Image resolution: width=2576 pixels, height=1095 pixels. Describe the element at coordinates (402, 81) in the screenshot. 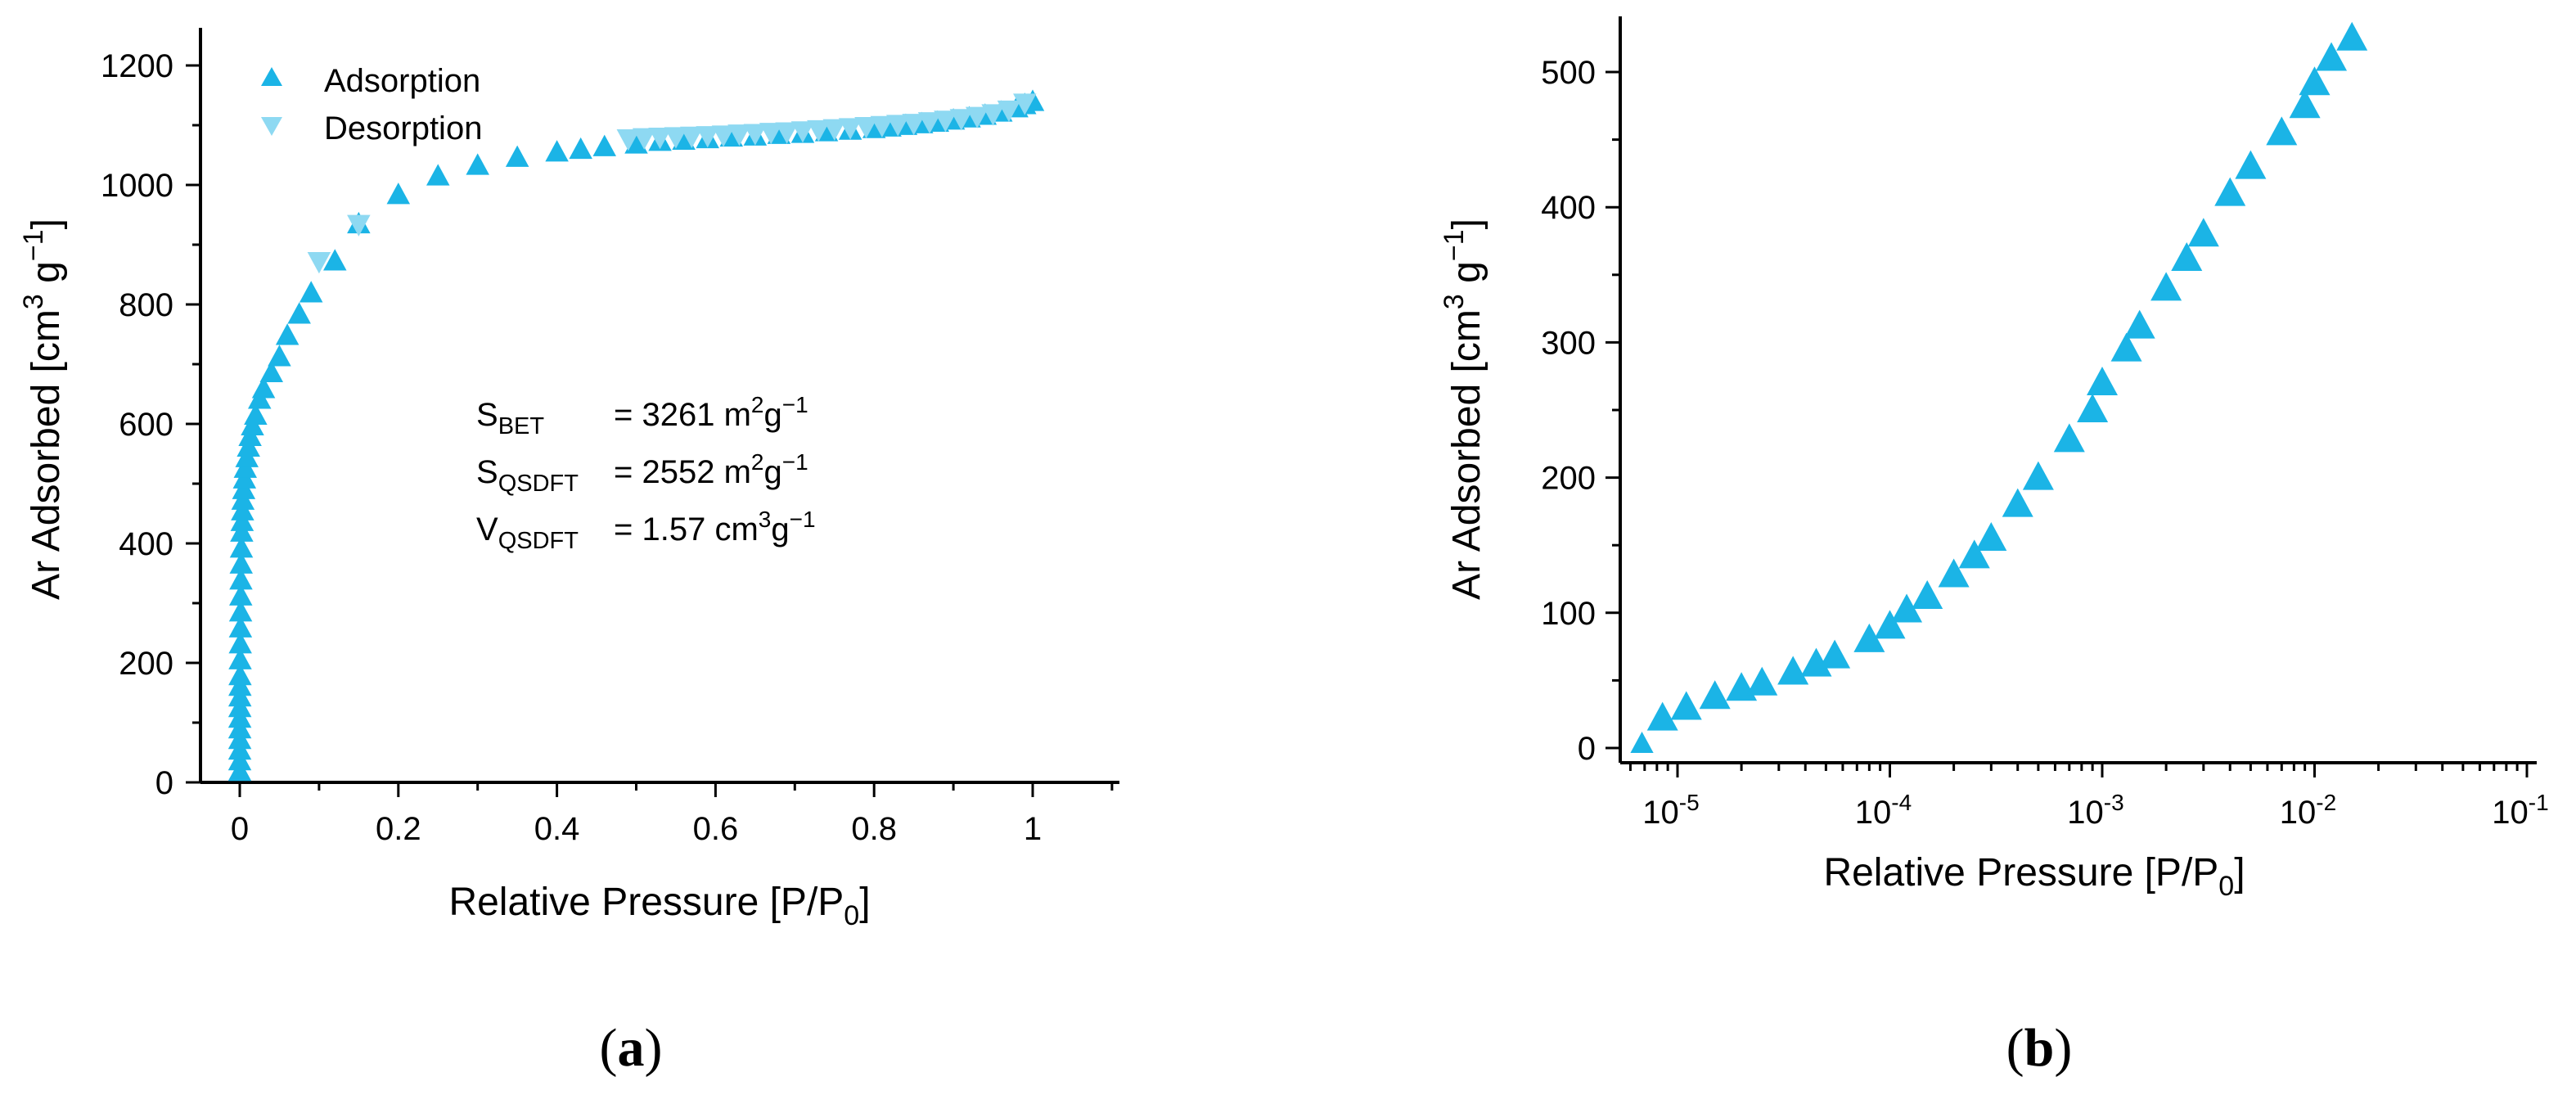

I see `legend-adsorption-label: Adsorption` at that location.